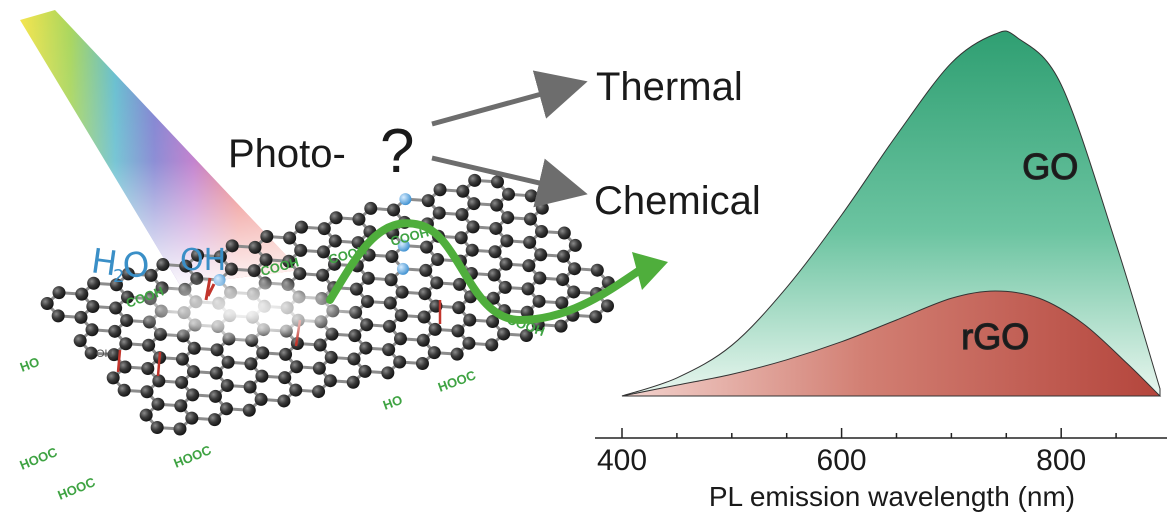 The image size is (1167, 512). Describe the element at coordinates (509, 98) in the screenshot. I see `arrow-to-thermal` at that location.